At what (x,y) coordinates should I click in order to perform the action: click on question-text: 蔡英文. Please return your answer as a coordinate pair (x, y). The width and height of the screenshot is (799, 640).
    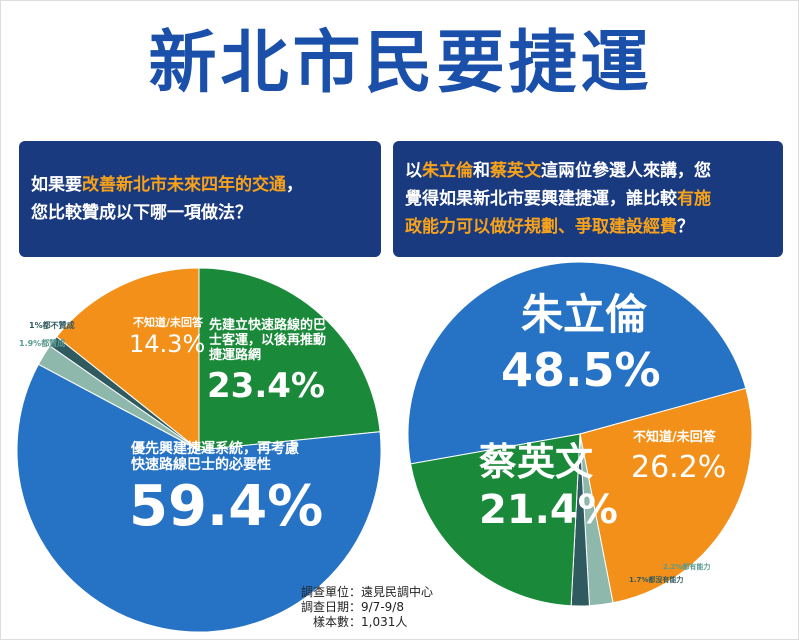
    Looking at the image, I should click on (515, 171).